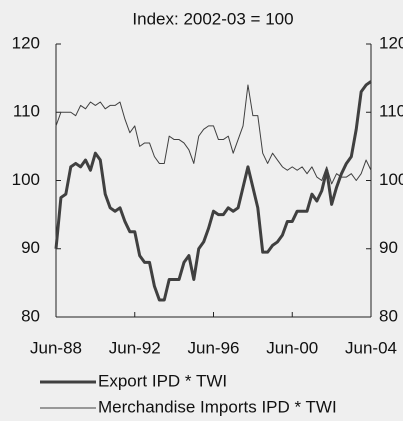  I want to click on y-tick-label: 80, so click(30, 315).